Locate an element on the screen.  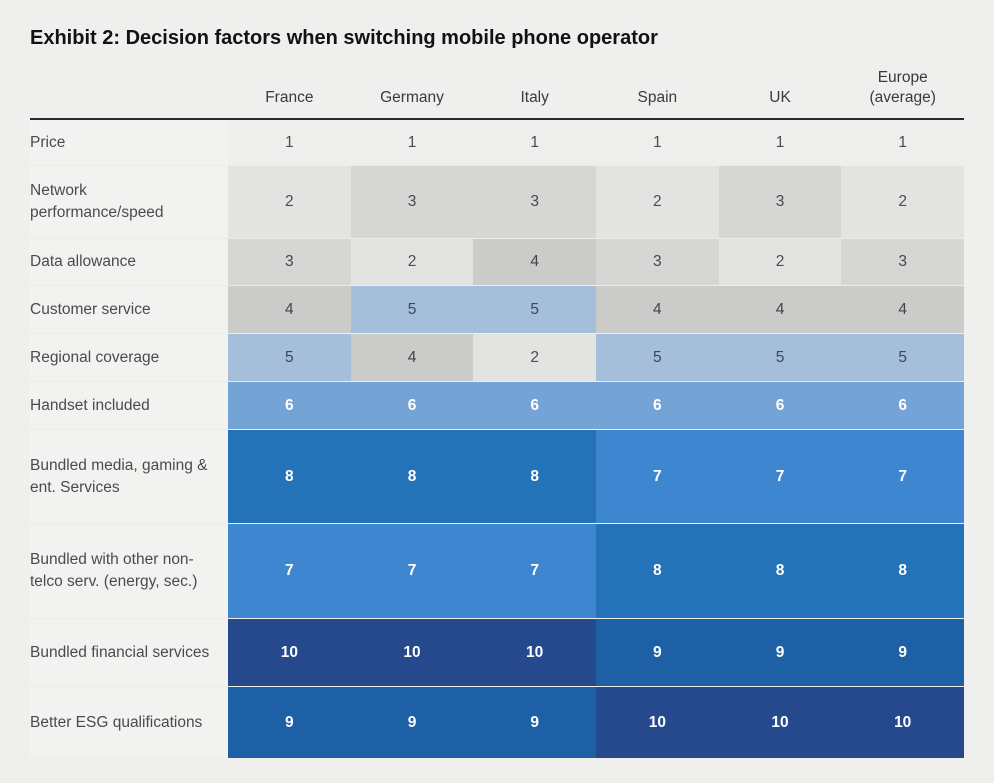
header-divider-rule is located at coordinates (497, 119).